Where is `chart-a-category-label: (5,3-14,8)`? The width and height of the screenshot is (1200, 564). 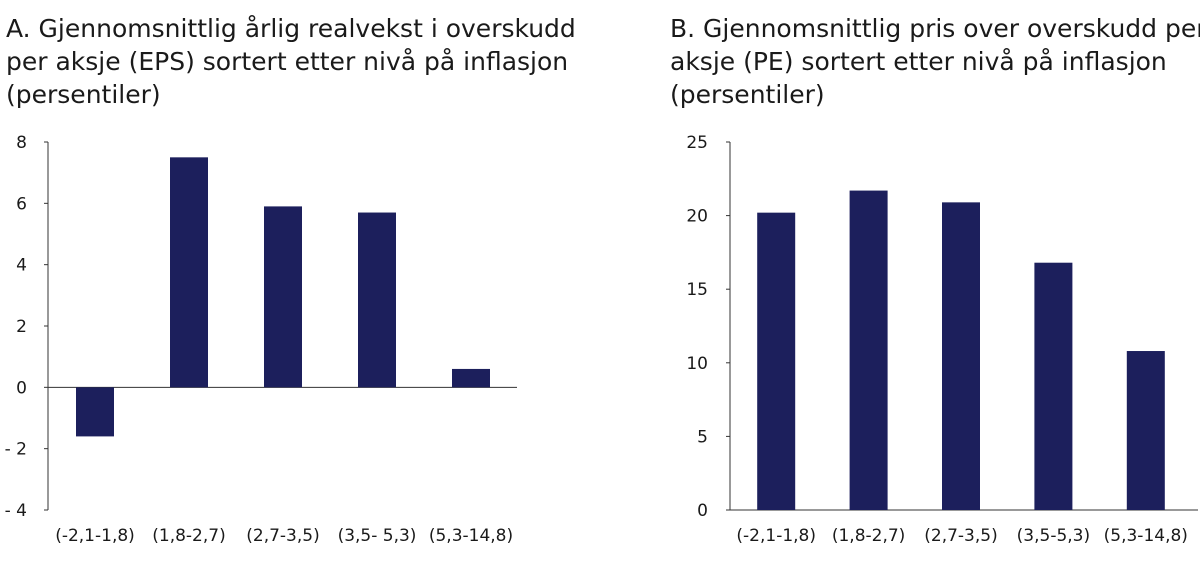 chart-a-category-label: (5,3-14,8) is located at coordinates (471, 536).